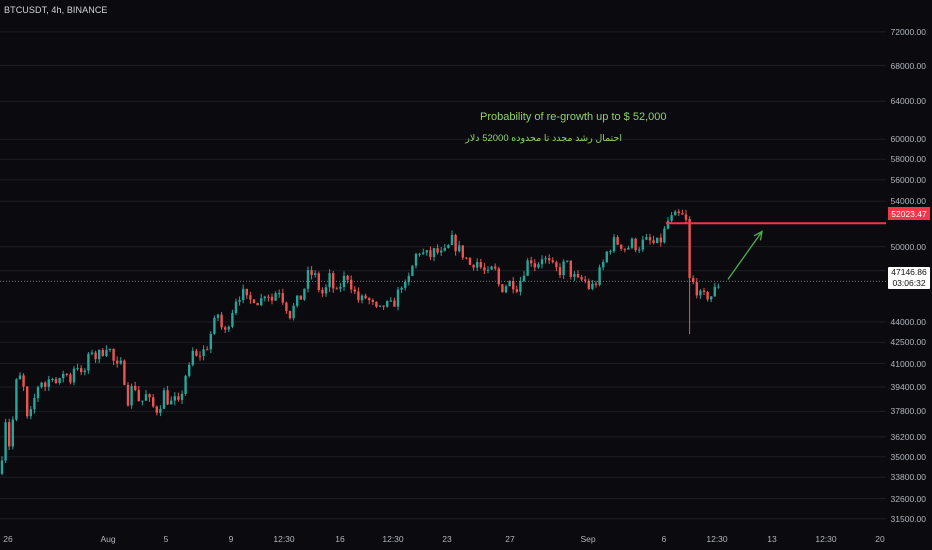  What do you see at coordinates (772, 539) in the screenshot?
I see `time-tick-label: 13` at bounding box center [772, 539].